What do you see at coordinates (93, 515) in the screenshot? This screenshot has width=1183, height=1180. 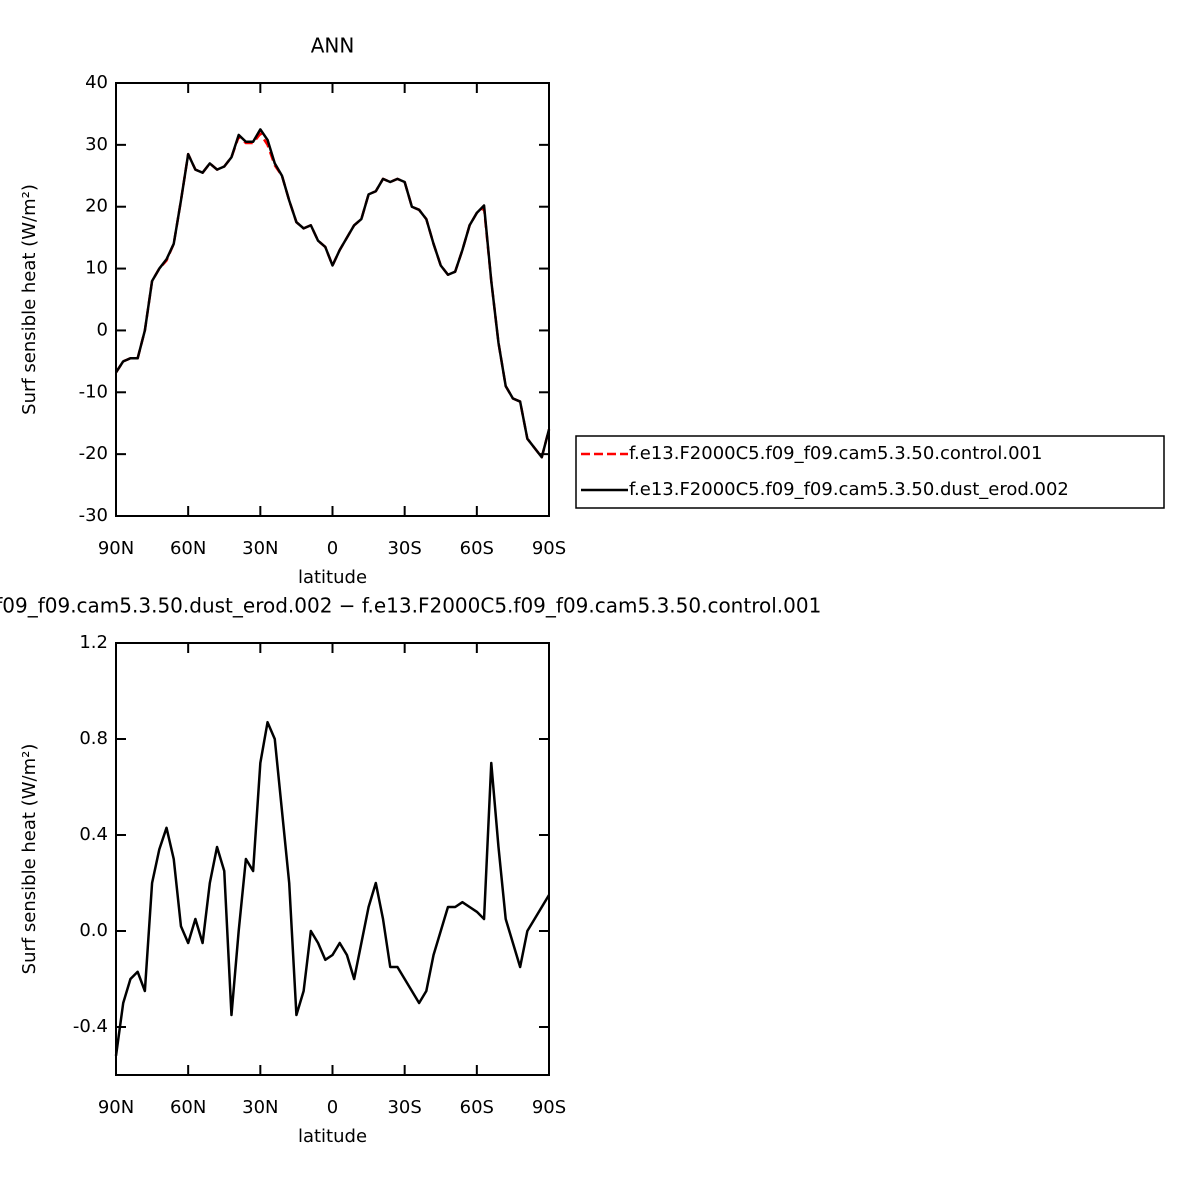 I see `y-tick-label: -30` at bounding box center [93, 515].